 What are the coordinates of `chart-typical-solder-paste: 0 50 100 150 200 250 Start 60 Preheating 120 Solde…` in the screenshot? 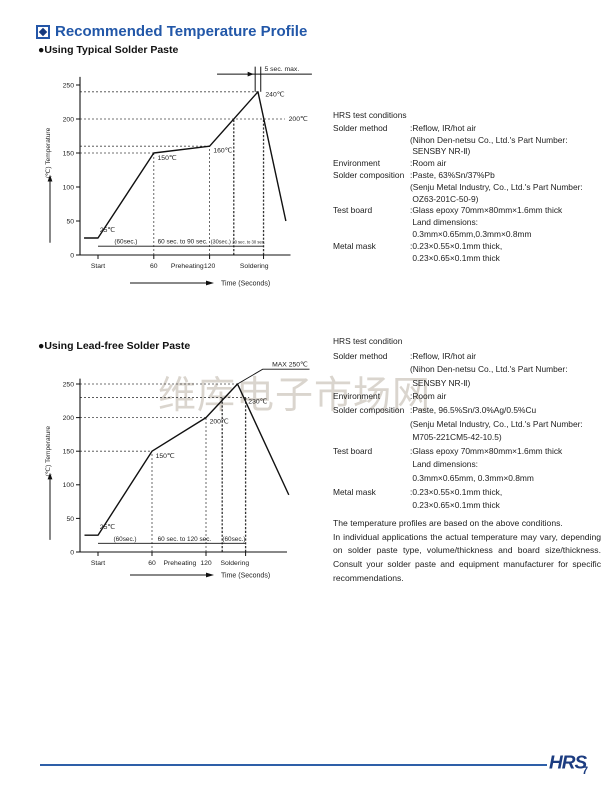 It's located at (178, 177).